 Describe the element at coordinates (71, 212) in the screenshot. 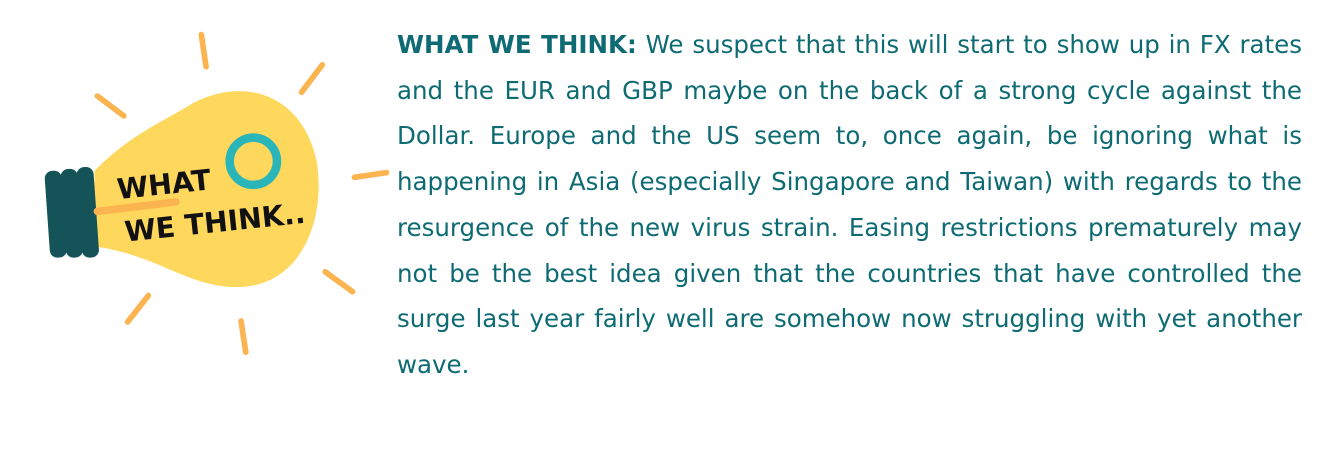

I see `bulb-base-icon` at that location.